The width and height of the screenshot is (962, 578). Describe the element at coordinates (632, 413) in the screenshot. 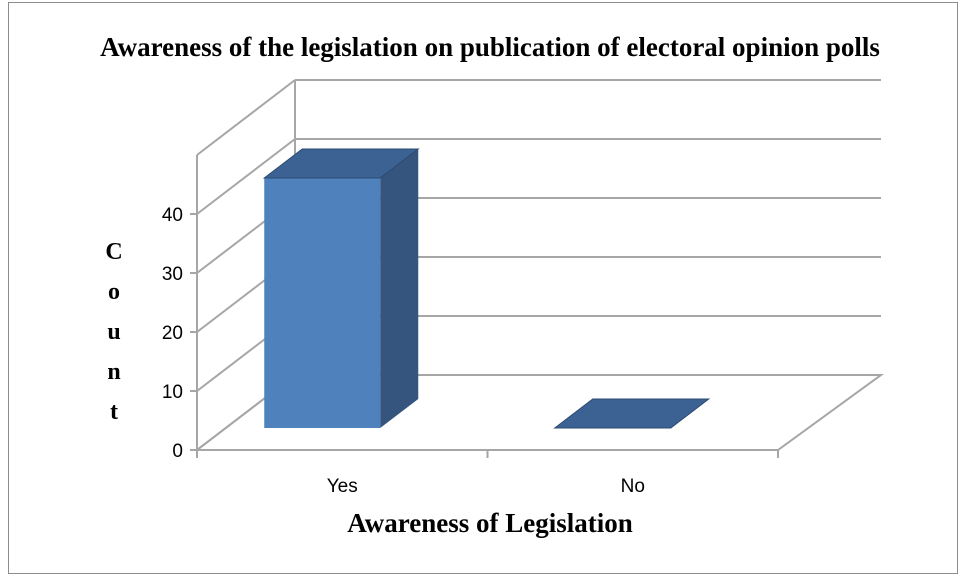

I see `bar-top-no` at that location.